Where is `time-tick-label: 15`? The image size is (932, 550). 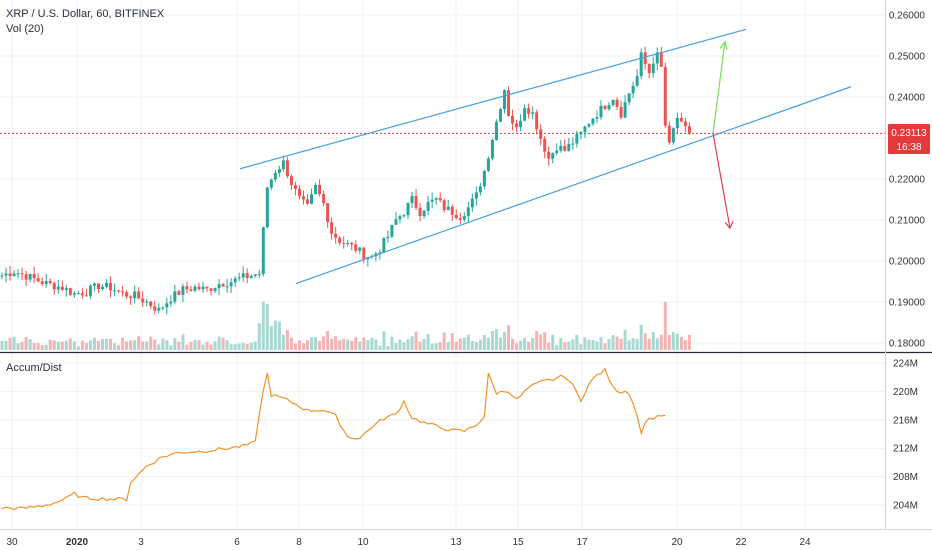 time-tick-label: 15 is located at coordinates (518, 542).